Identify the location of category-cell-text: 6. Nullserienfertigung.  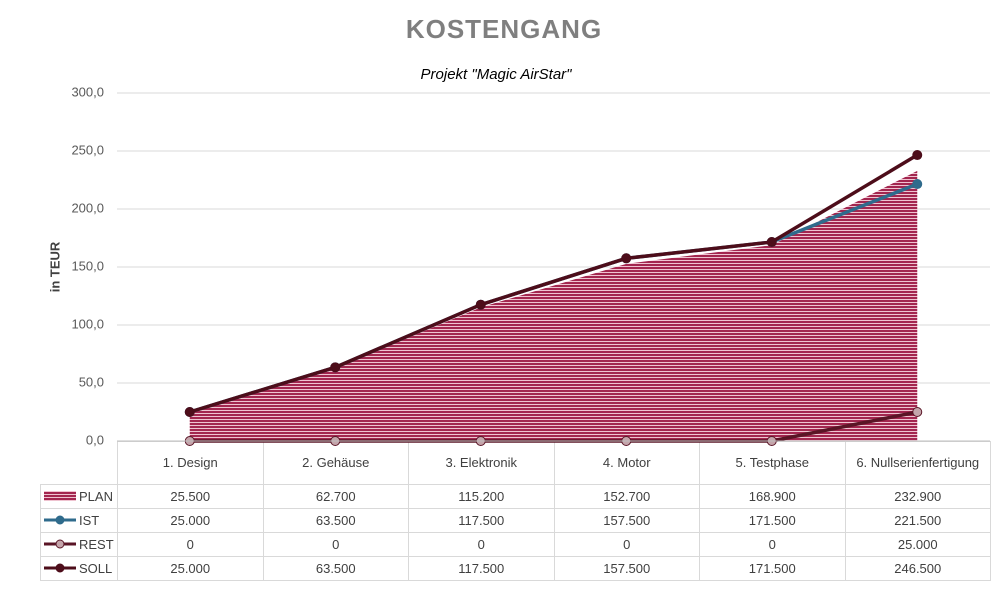
(918, 462).